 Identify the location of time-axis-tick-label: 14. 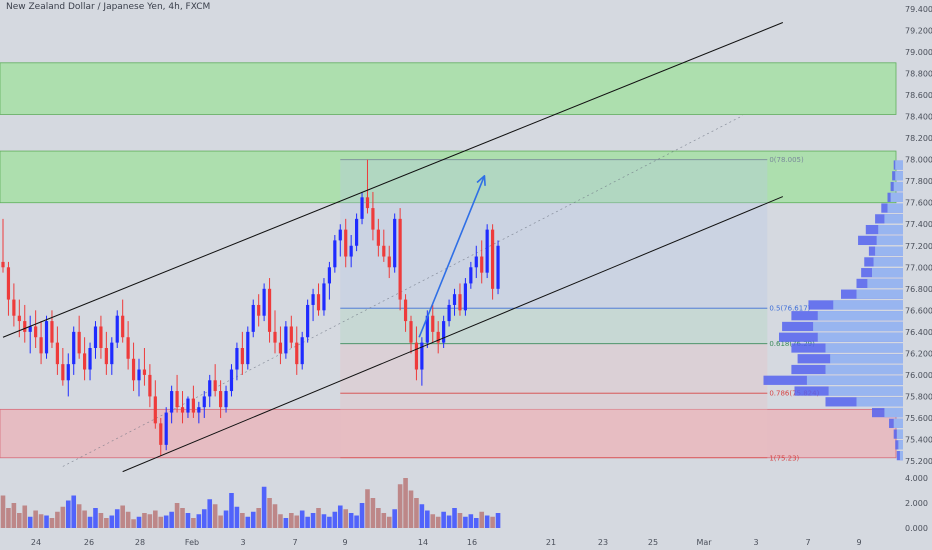
(423, 542).